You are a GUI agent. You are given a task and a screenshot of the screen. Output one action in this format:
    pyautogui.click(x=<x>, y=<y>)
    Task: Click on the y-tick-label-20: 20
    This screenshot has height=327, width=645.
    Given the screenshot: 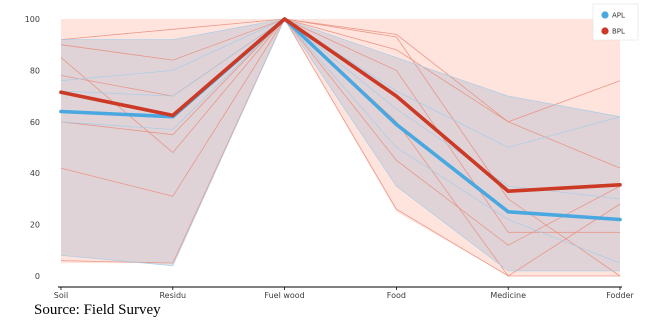 What is the action you would take?
    pyautogui.click(x=35, y=225)
    